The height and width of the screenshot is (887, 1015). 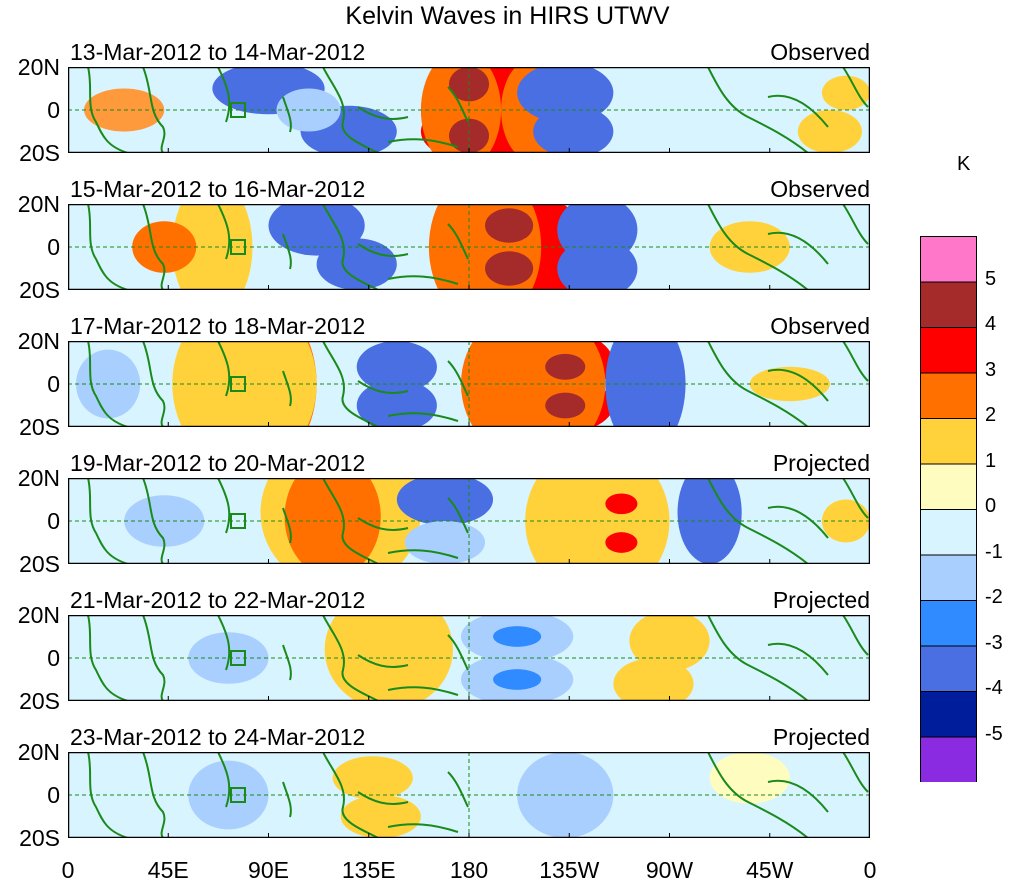 What do you see at coordinates (994, 733) in the screenshot?
I see `colorbar-label: -5` at bounding box center [994, 733].